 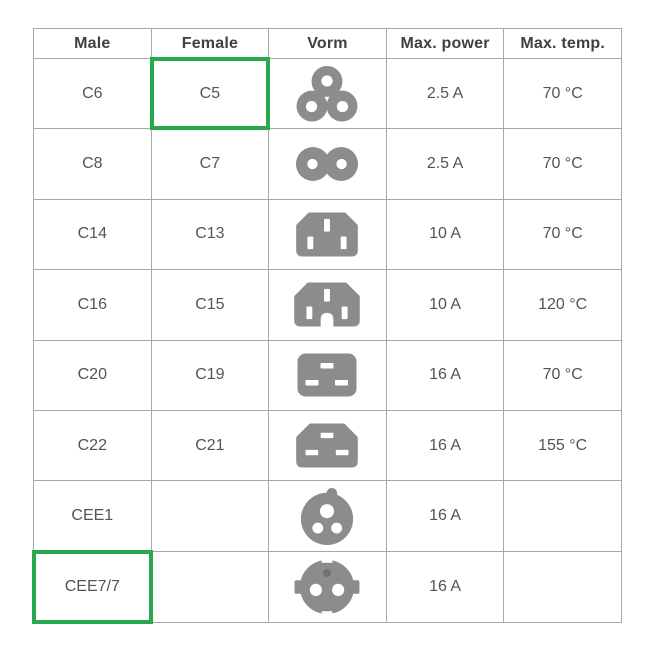 What do you see at coordinates (93, 375) in the screenshot?
I see `male-cell: C20` at bounding box center [93, 375].